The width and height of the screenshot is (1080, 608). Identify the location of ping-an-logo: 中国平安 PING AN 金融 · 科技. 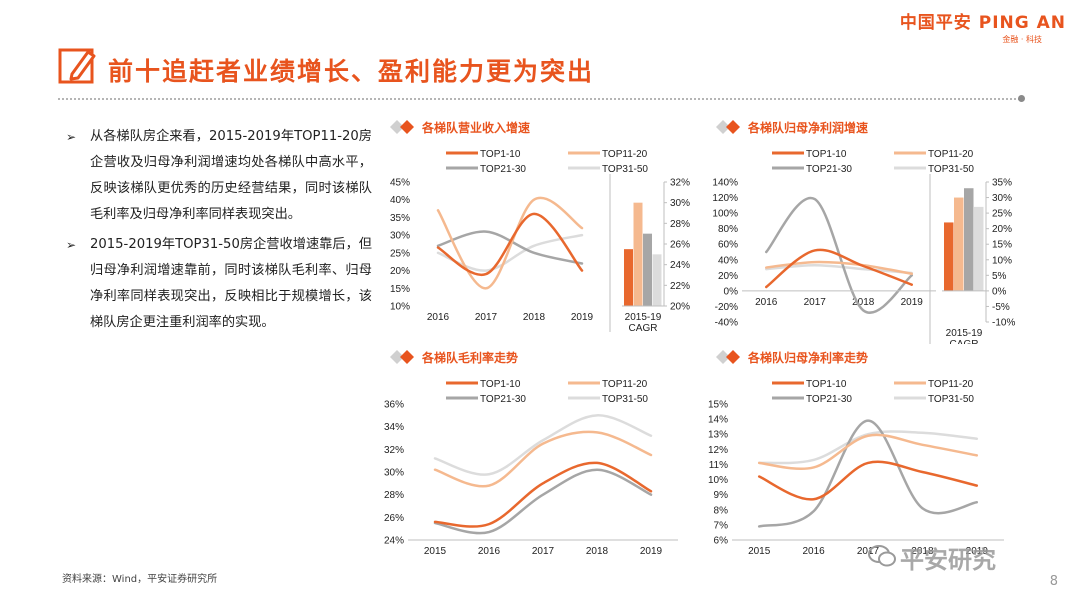
(983, 26).